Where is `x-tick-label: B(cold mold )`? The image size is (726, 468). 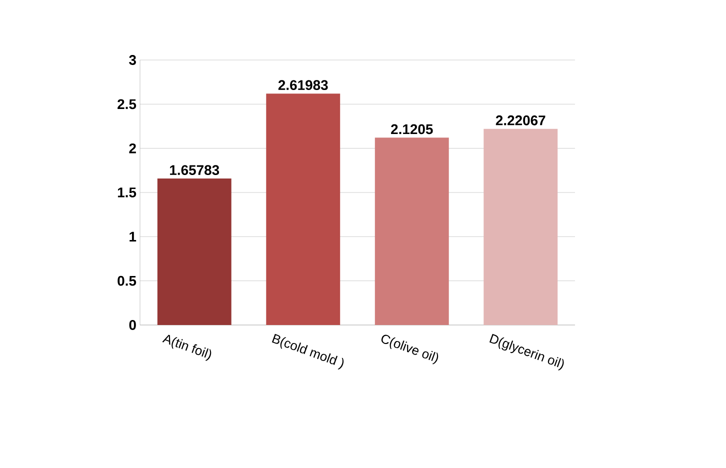
x-tick-label: B(cold mold ) is located at coordinates (308, 352).